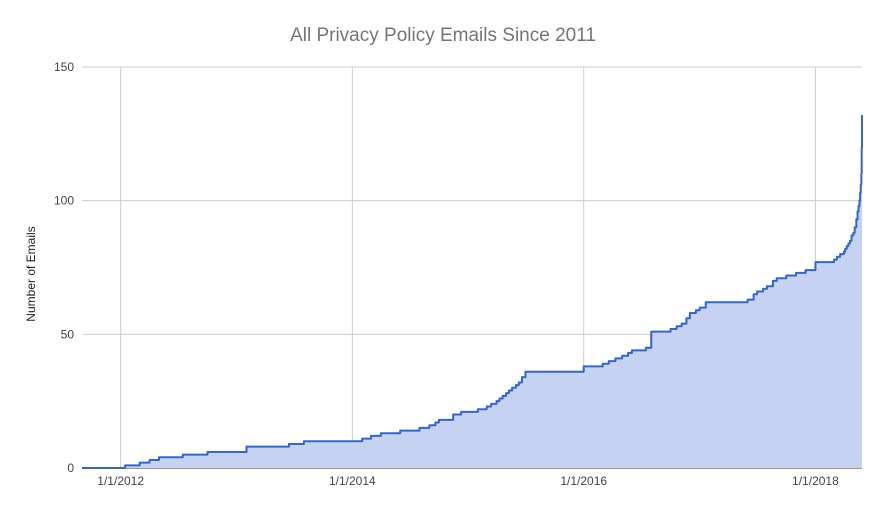 This screenshot has height=510, width=885. I want to click on y-tick-label: 0, so click(70, 468).